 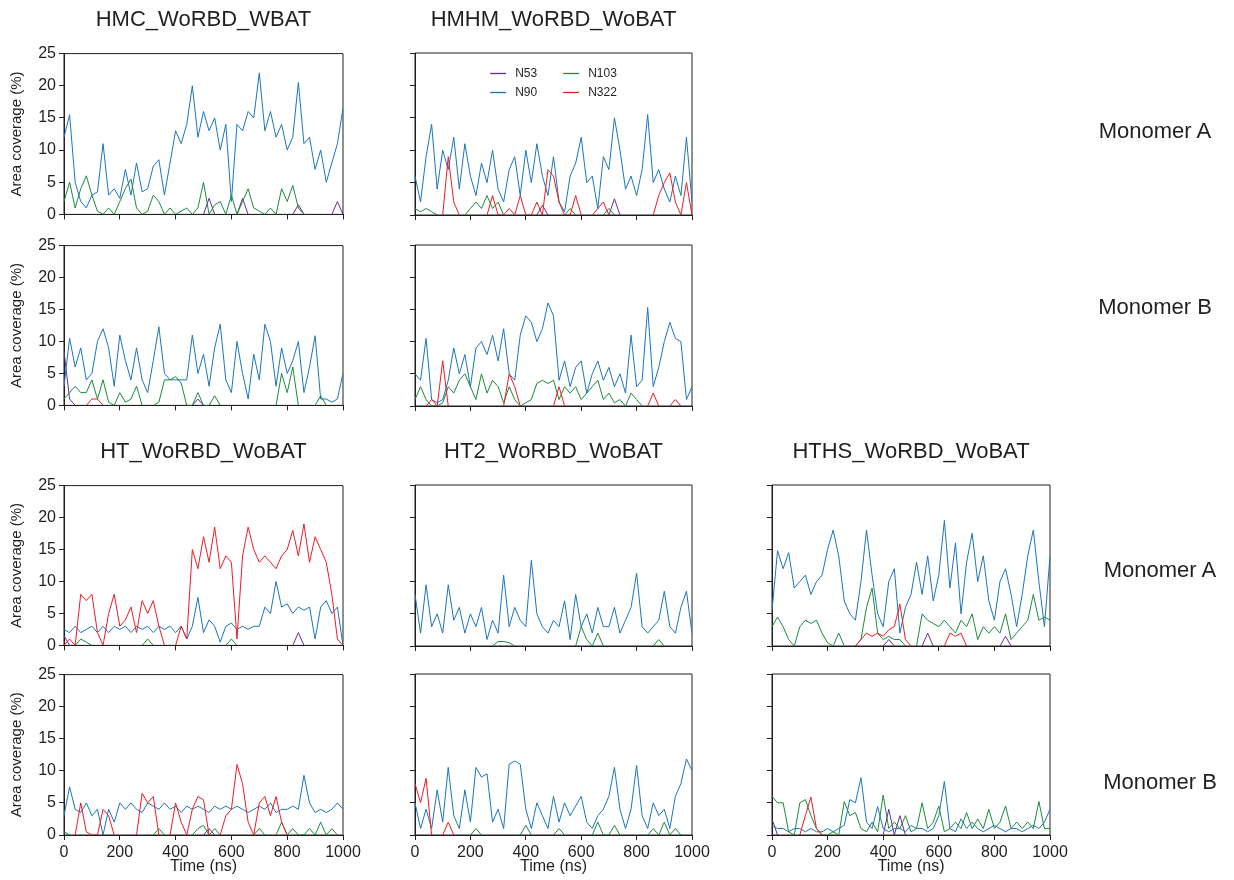 What do you see at coordinates (526, 72) in the screenshot?
I see `legend-label: N53` at bounding box center [526, 72].